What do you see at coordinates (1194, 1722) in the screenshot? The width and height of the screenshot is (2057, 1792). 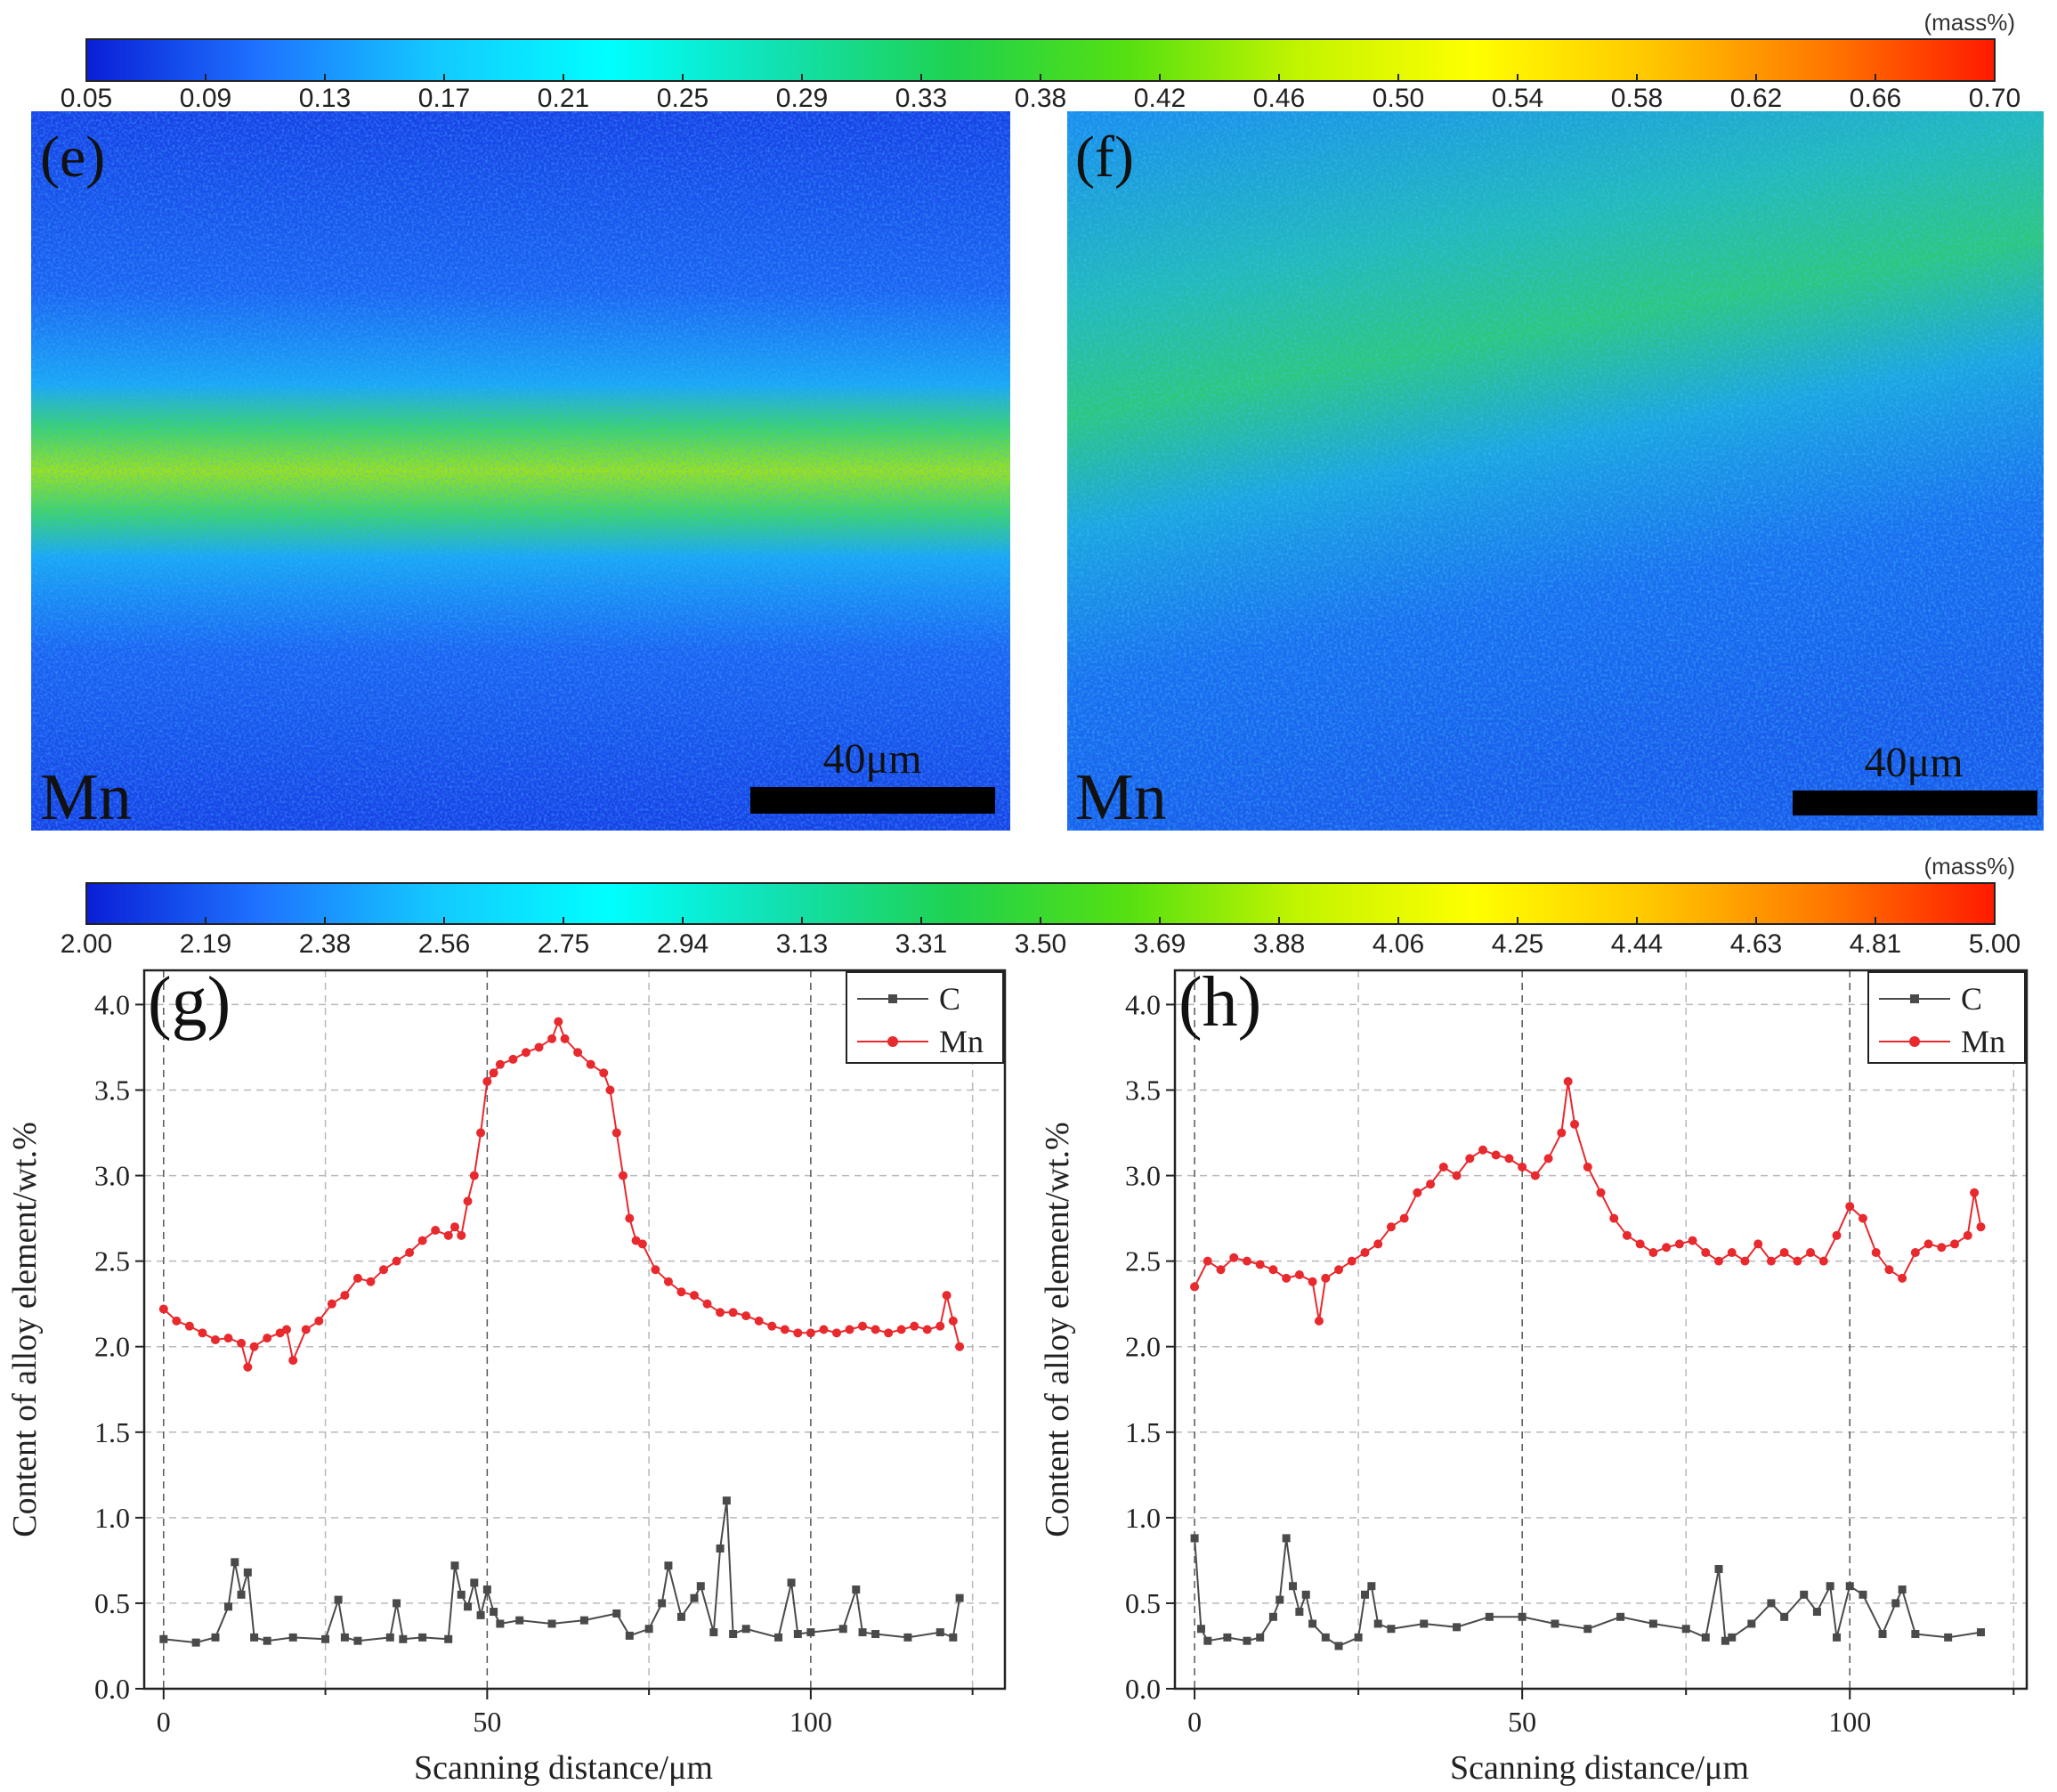 I see `x-tick-label: 0` at bounding box center [1194, 1722].